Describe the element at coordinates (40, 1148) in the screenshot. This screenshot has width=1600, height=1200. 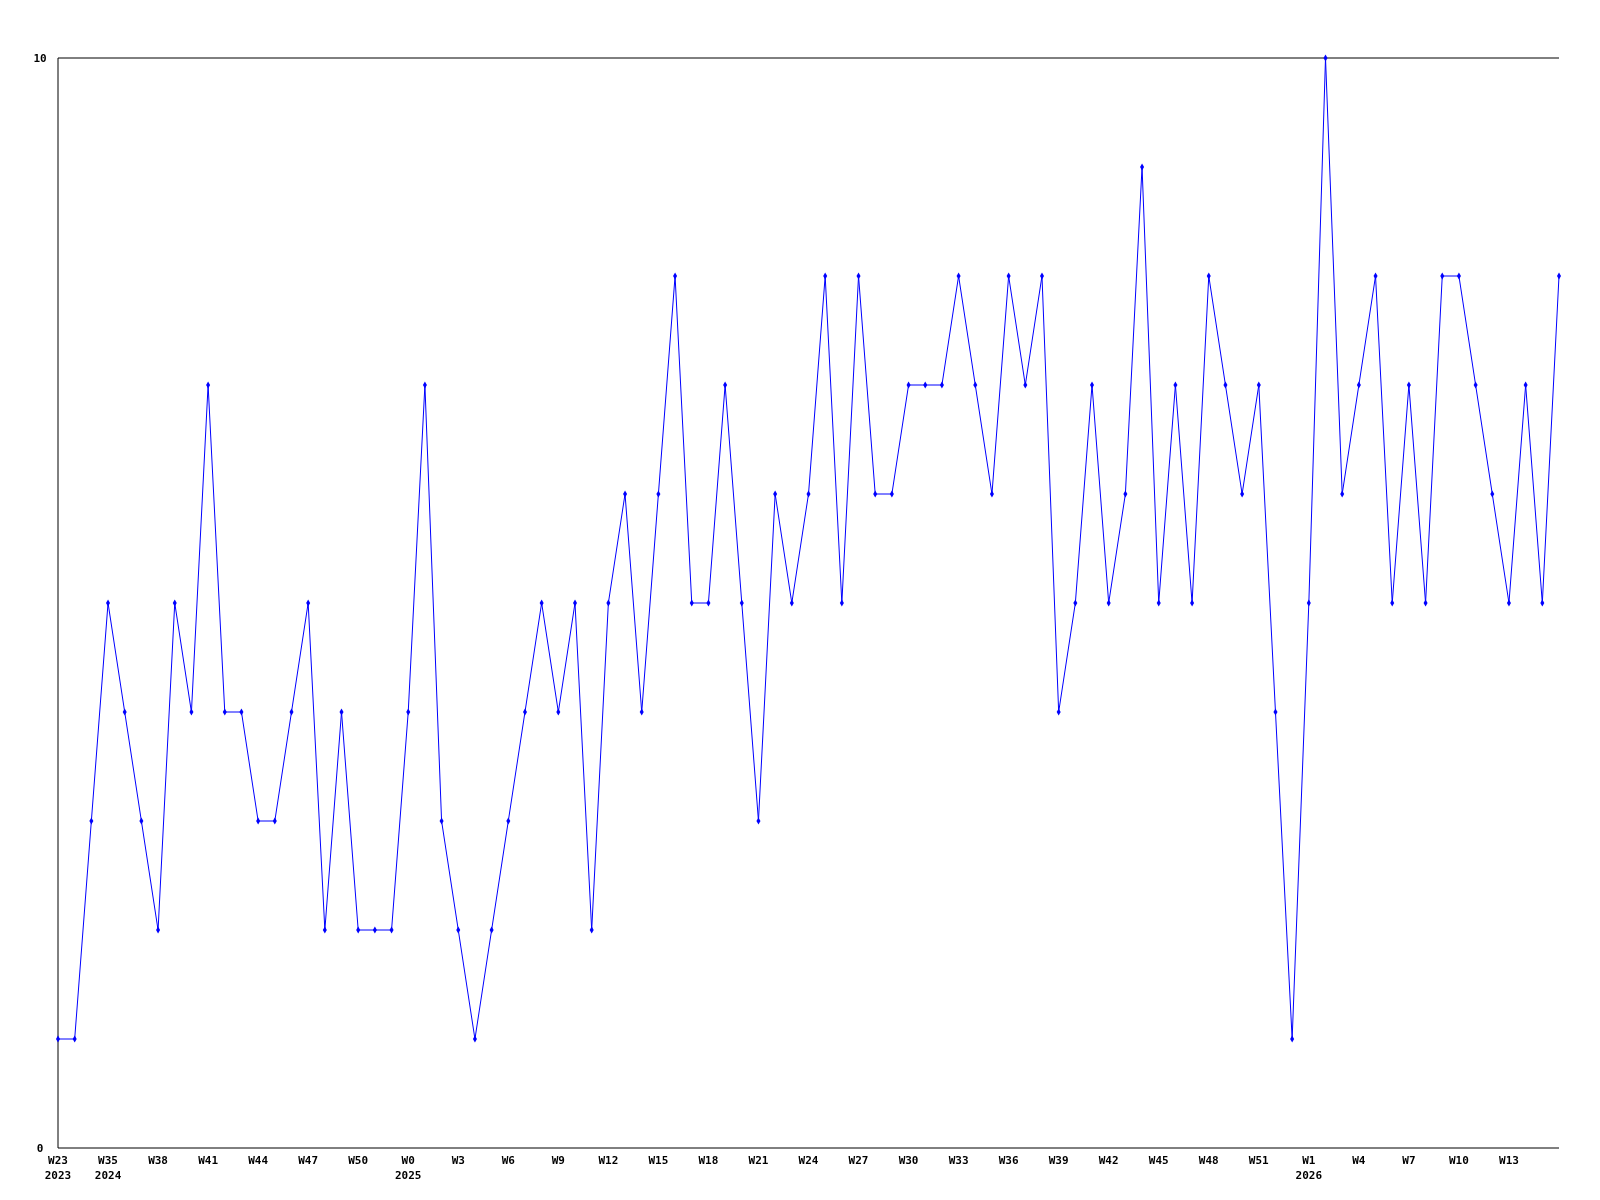
I see `y-tick-label: 0` at that location.